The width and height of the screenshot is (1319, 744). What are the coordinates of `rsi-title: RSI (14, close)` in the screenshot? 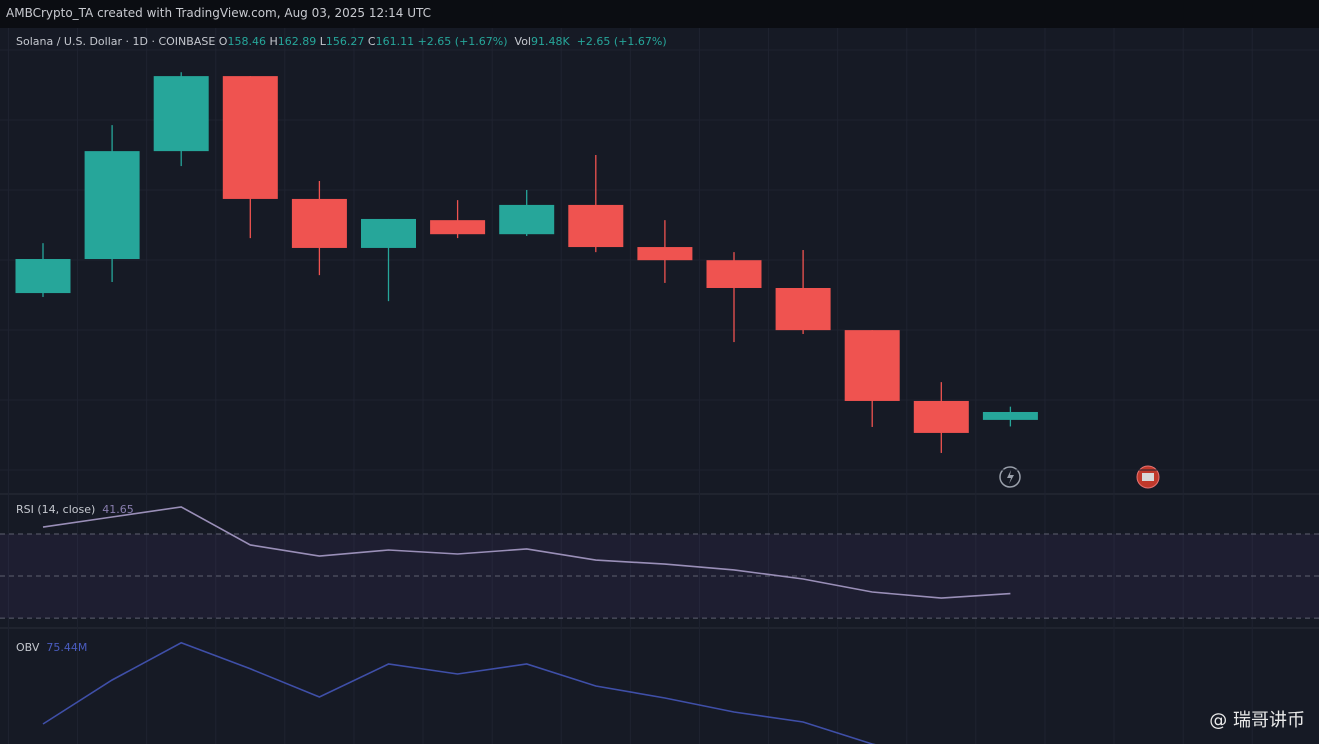 It's located at (56, 509).